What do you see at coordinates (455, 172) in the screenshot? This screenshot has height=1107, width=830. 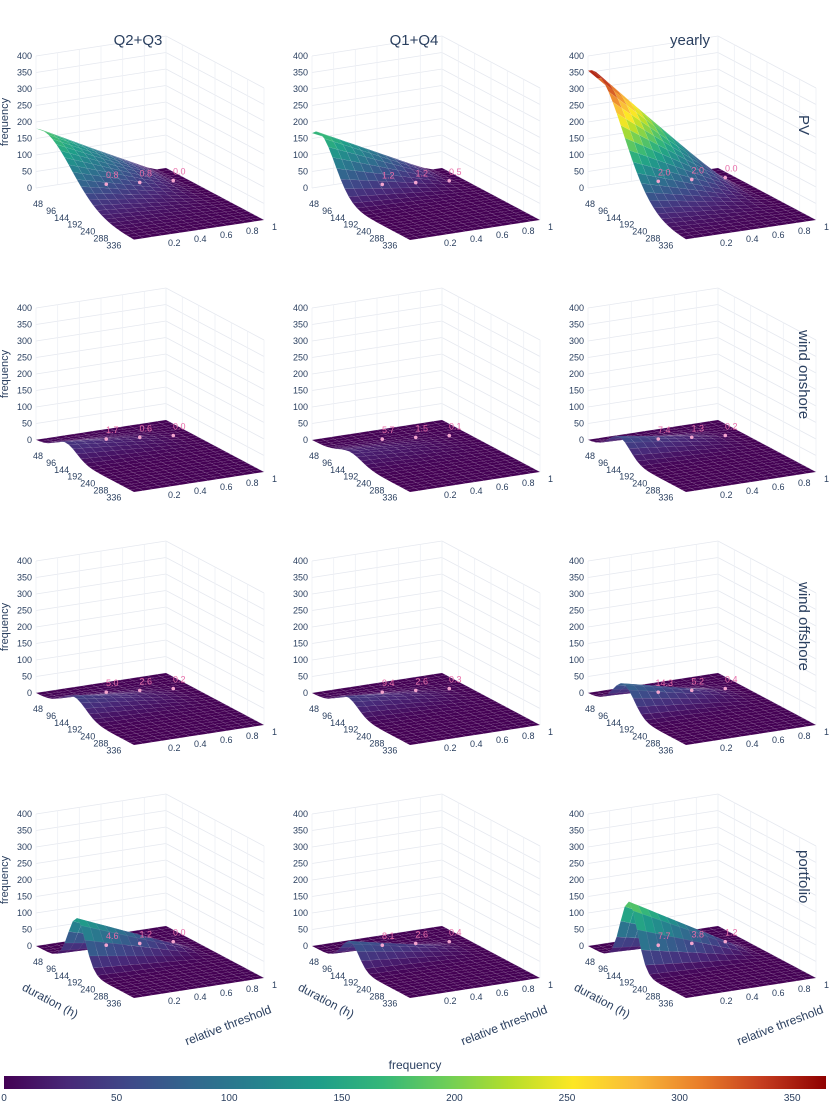 I see `annotation-label: 0.5` at bounding box center [455, 172].